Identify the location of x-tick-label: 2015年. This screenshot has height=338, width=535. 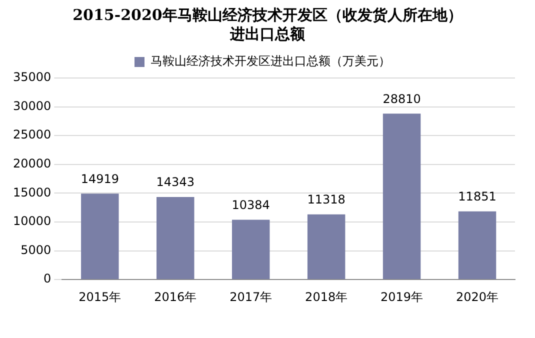
(100, 297).